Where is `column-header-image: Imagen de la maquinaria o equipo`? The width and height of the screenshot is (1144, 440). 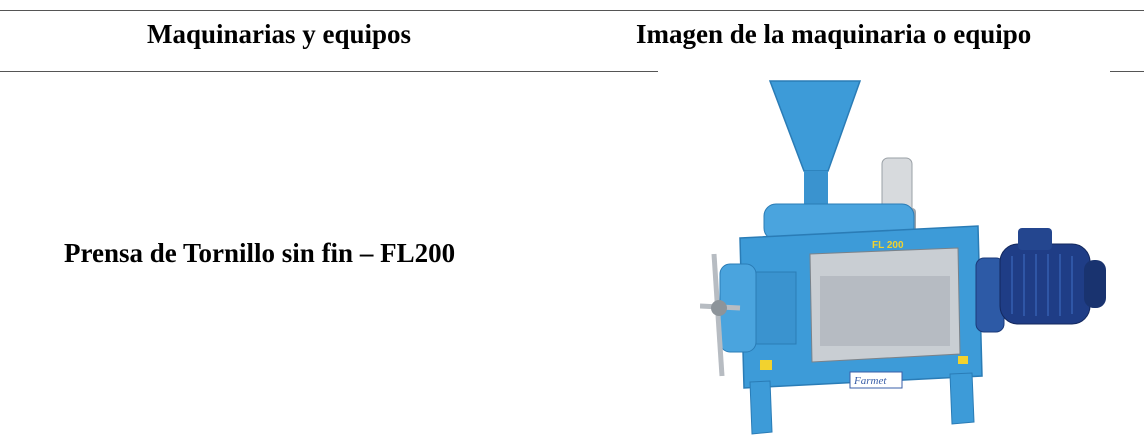 column-header-image: Imagen de la maquinaria o equipo is located at coordinates (834, 34).